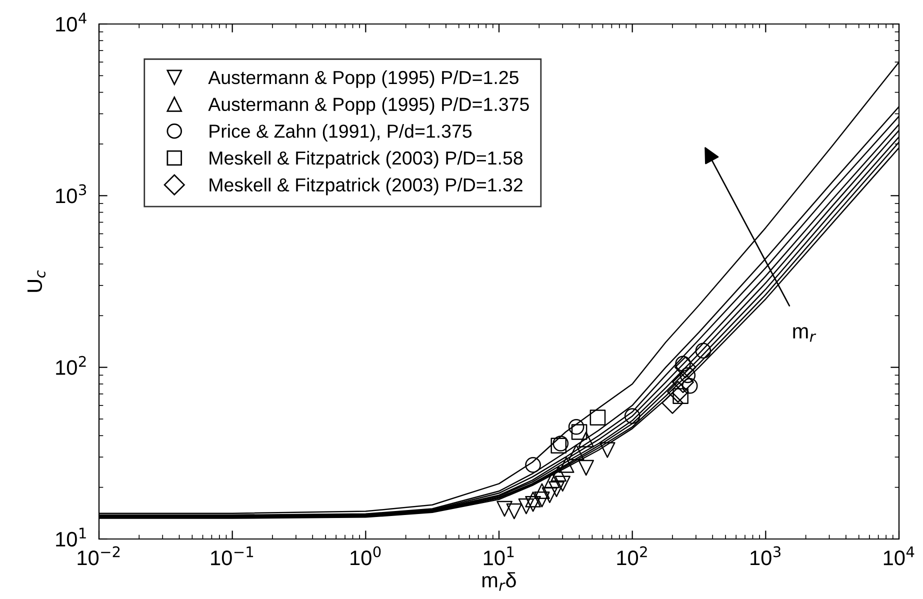 The height and width of the screenshot is (599, 923). Describe the element at coordinates (341, 133) in the screenshot. I see `legend-label: Price & Zahn (1991), P/d=1.375` at that location.